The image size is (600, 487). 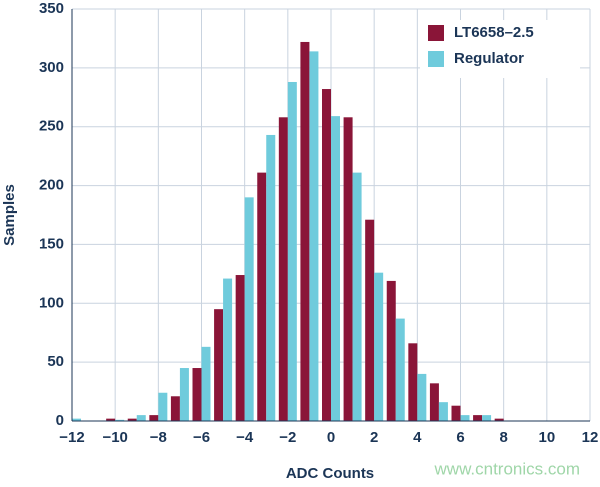 I want to click on x-tick-label: 4, so click(x=417, y=437).